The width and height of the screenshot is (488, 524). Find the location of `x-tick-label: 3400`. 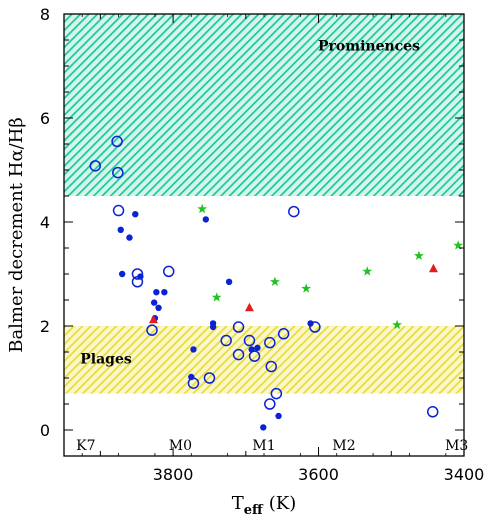

x-tick-label: 3400 is located at coordinates (464, 474).